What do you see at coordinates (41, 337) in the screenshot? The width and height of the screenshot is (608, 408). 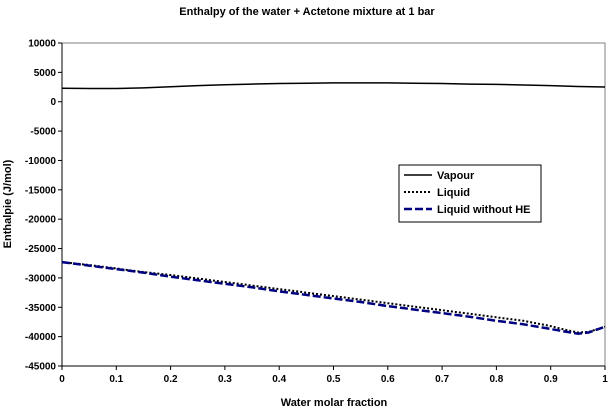 I see `y-tick-label: -40000` at bounding box center [41, 337].